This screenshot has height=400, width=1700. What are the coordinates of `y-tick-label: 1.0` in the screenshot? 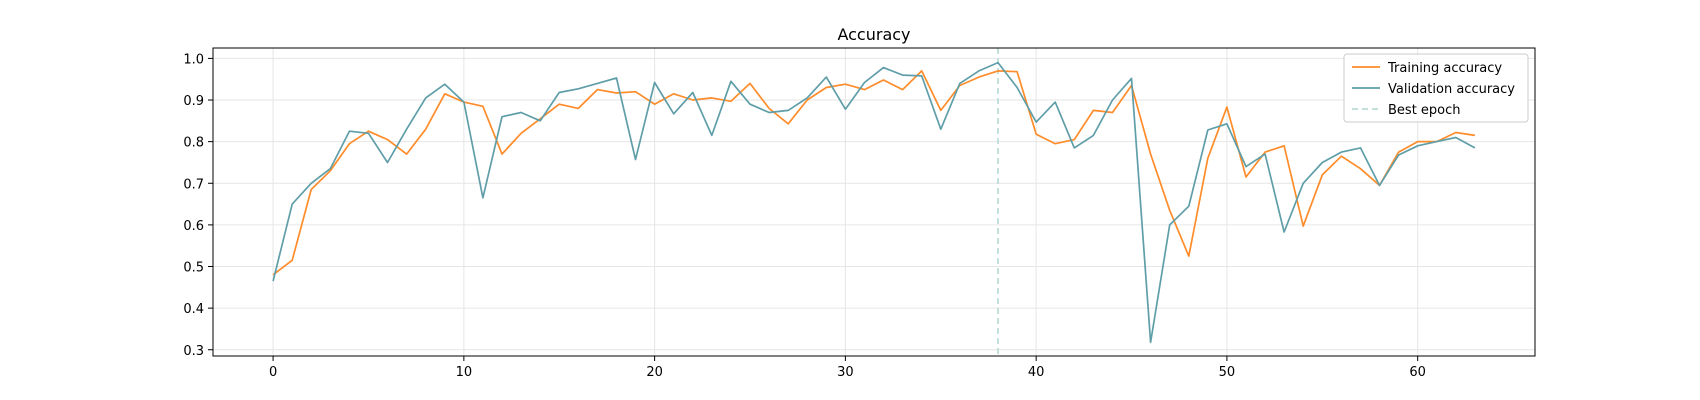 It's located at (193, 59).